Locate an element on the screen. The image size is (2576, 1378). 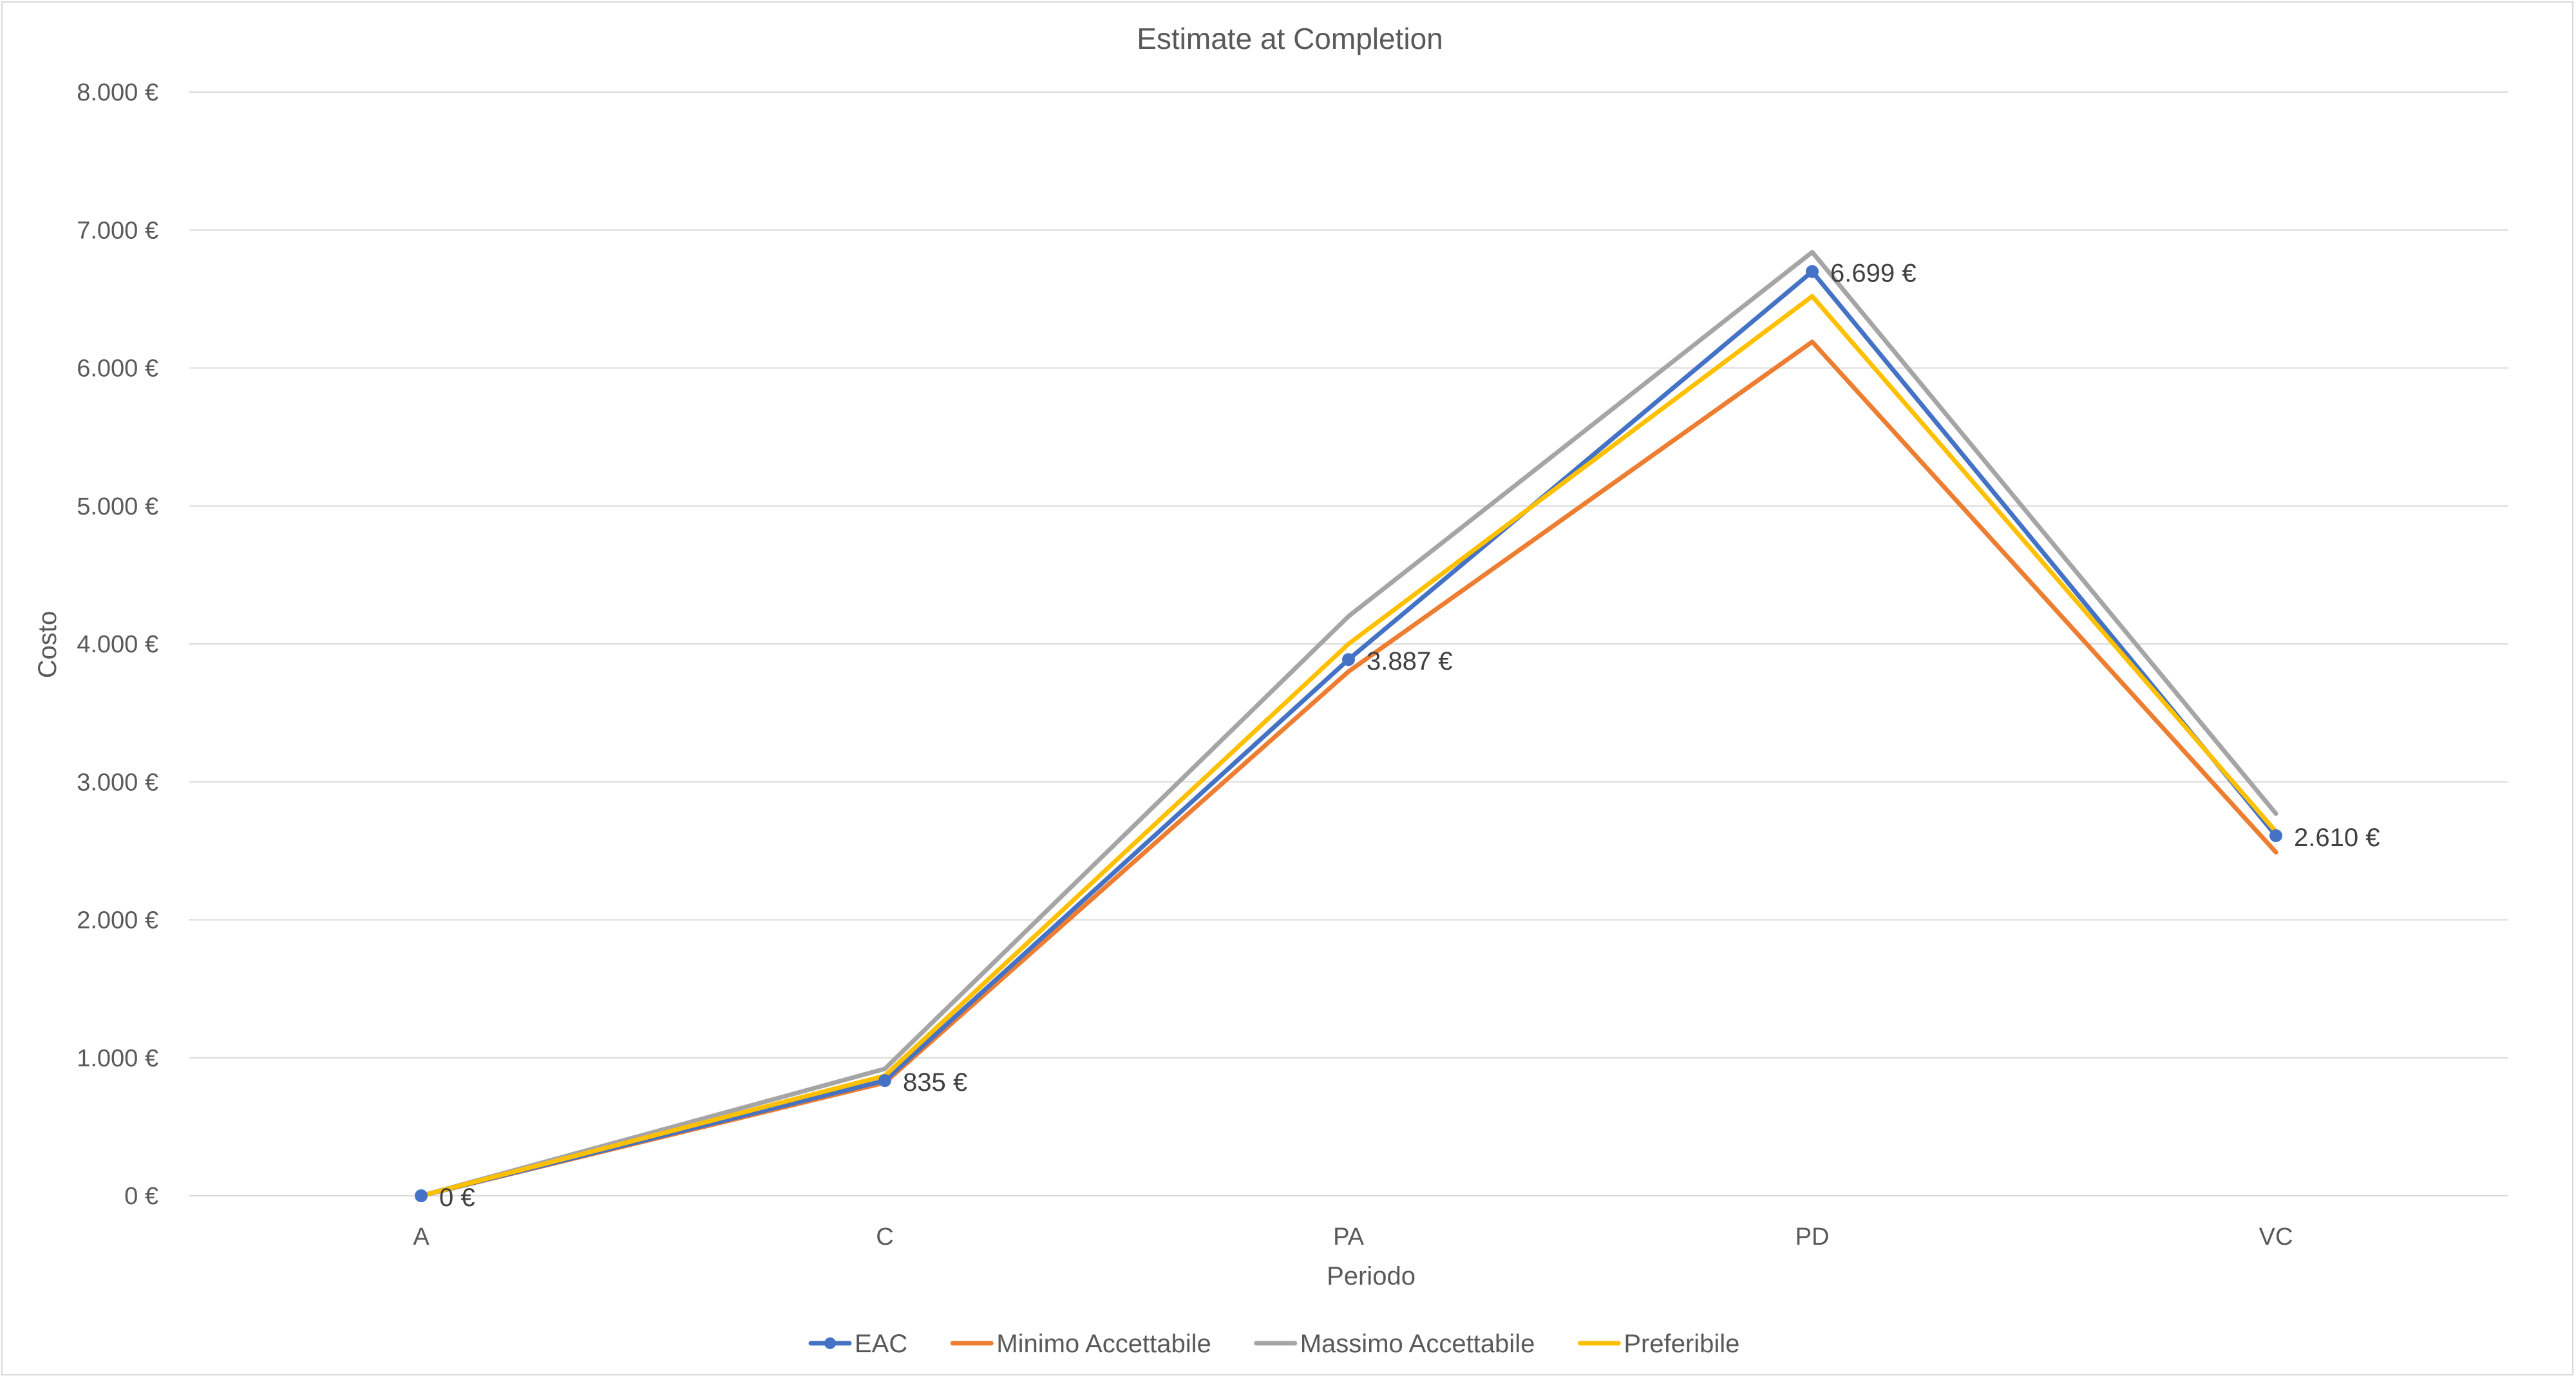
y-tick-label: 2.000 € is located at coordinates (117, 920).